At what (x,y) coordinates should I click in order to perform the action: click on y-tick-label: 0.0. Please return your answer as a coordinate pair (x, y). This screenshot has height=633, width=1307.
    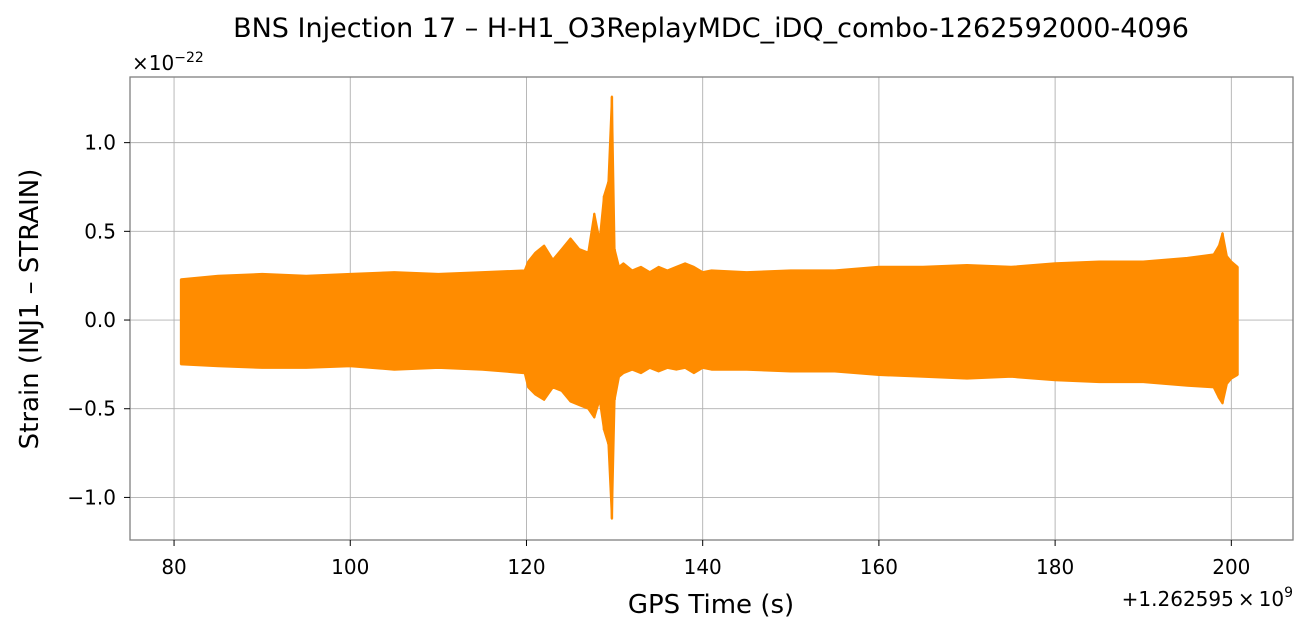
    Looking at the image, I should click on (100, 320).